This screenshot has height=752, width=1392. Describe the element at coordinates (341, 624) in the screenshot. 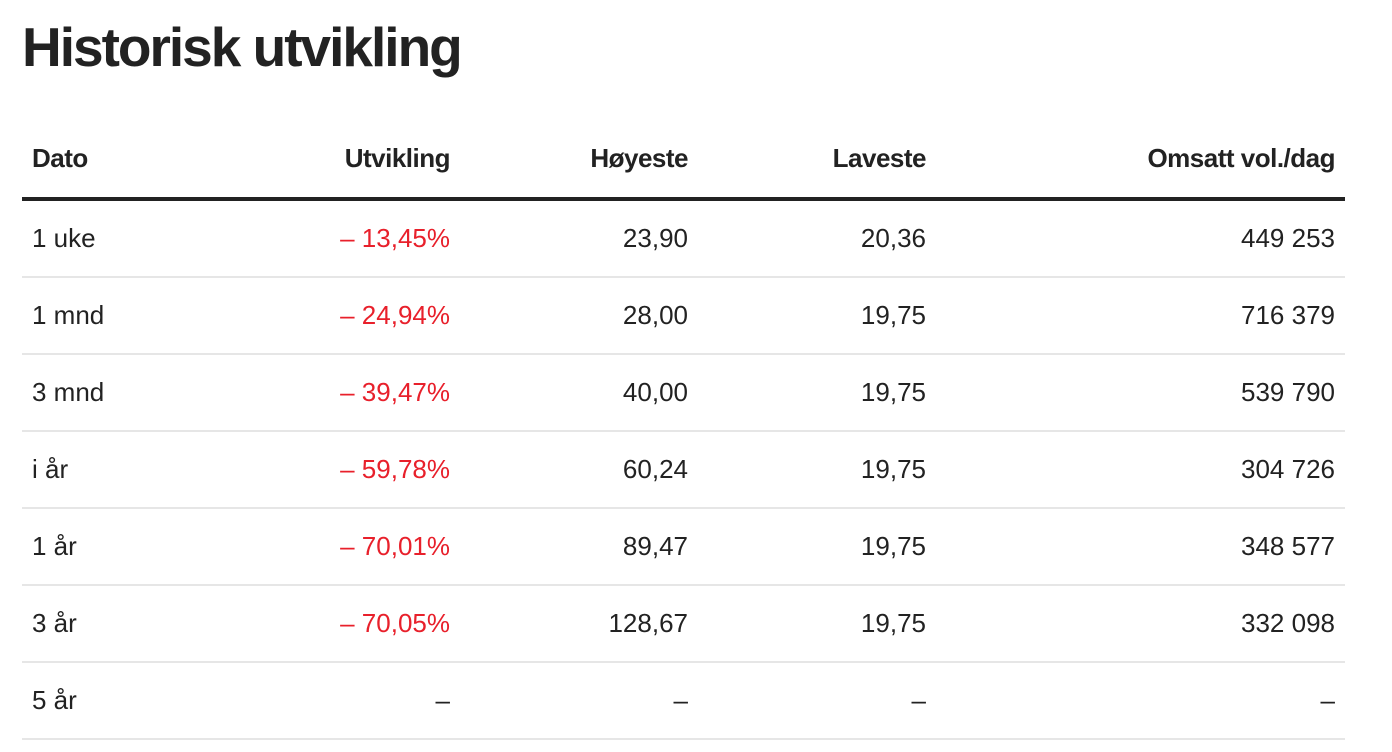

I see `cell-utvikling: – 70,05%` at that location.